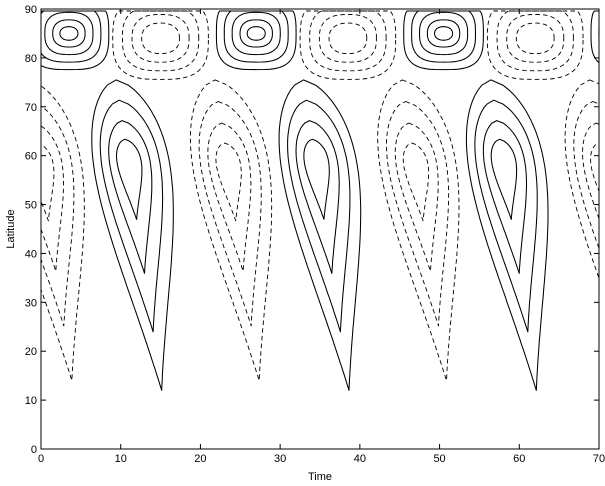 This screenshot has width=605, height=486. What do you see at coordinates (519, 459) in the screenshot?
I see `x-tick-label: 60` at bounding box center [519, 459].